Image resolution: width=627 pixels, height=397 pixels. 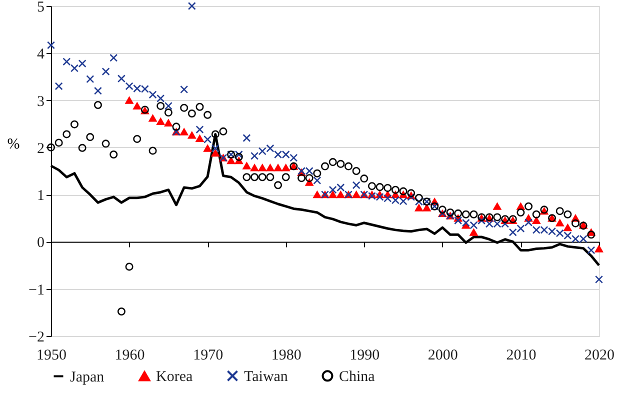 I want to click on x-tick-label: 2010, so click(x=521, y=356).